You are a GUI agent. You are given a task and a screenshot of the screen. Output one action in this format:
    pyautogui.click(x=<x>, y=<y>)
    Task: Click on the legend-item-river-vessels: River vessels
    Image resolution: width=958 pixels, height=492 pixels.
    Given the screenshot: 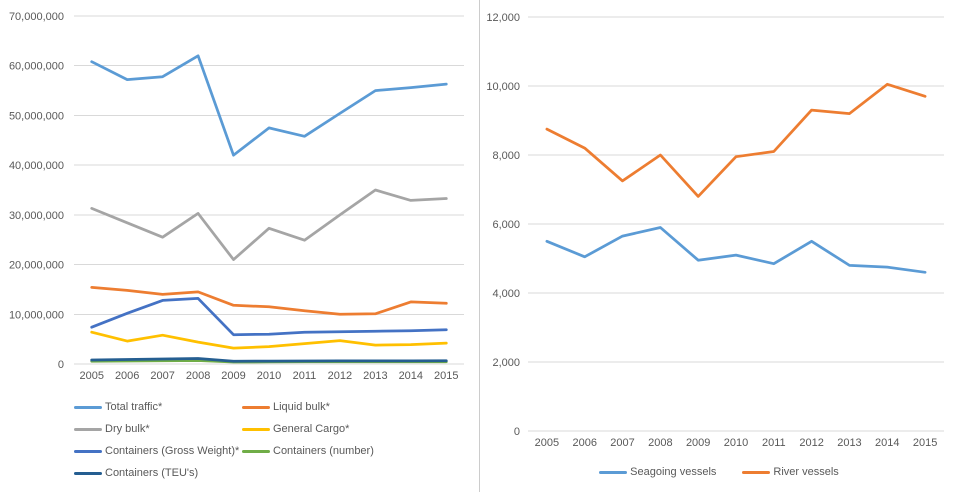 What is the action you would take?
    pyautogui.click(x=790, y=472)
    